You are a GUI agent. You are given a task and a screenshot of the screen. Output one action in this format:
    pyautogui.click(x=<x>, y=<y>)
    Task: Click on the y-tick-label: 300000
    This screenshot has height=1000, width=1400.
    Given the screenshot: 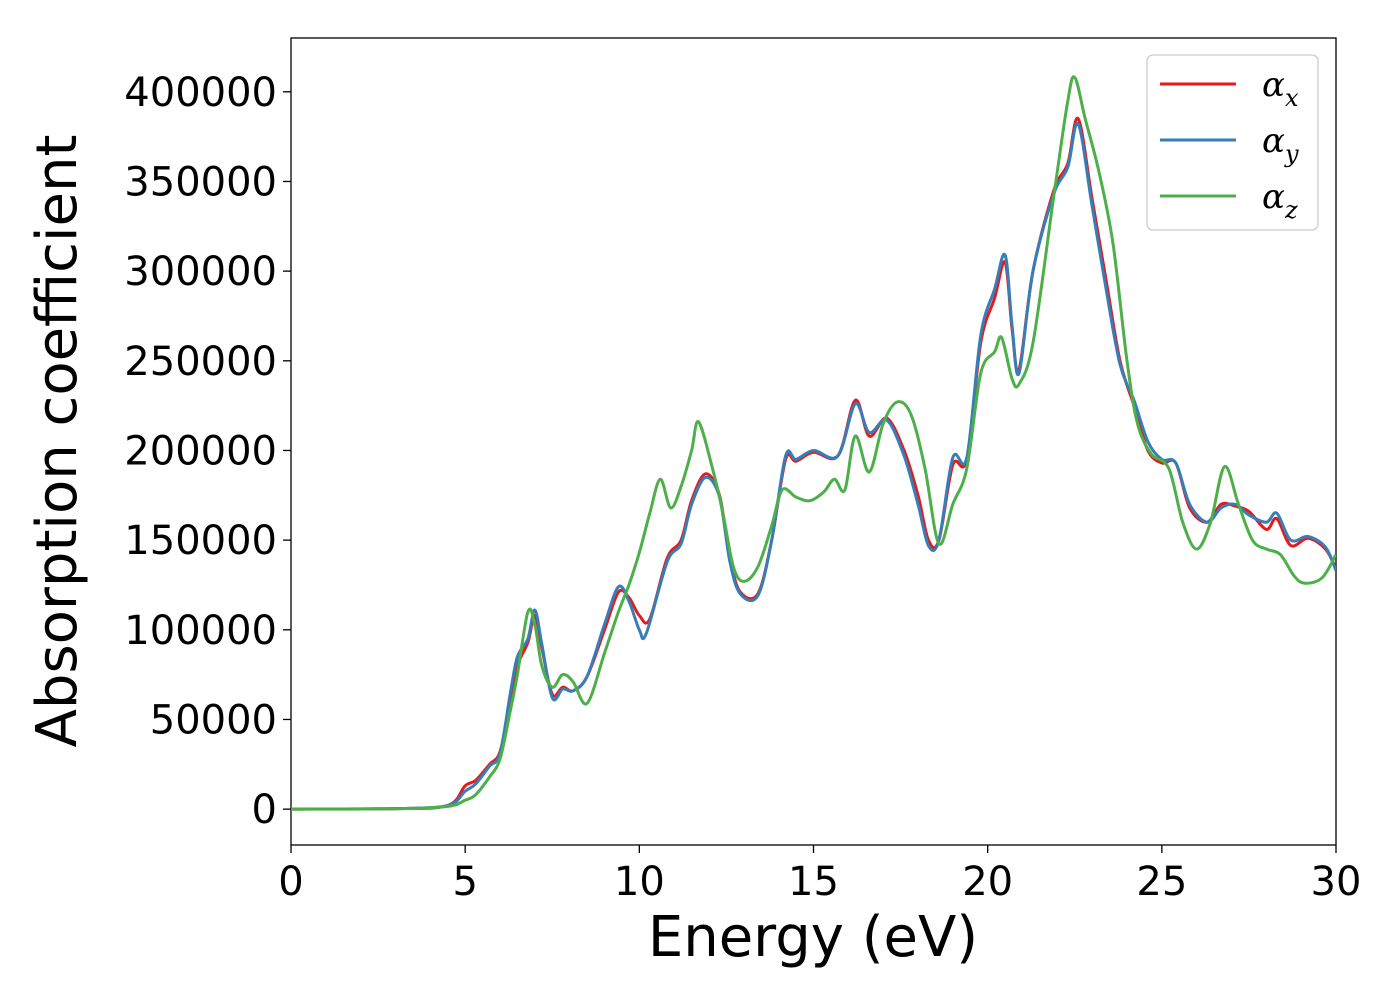 What is the action you would take?
    pyautogui.click(x=200, y=272)
    